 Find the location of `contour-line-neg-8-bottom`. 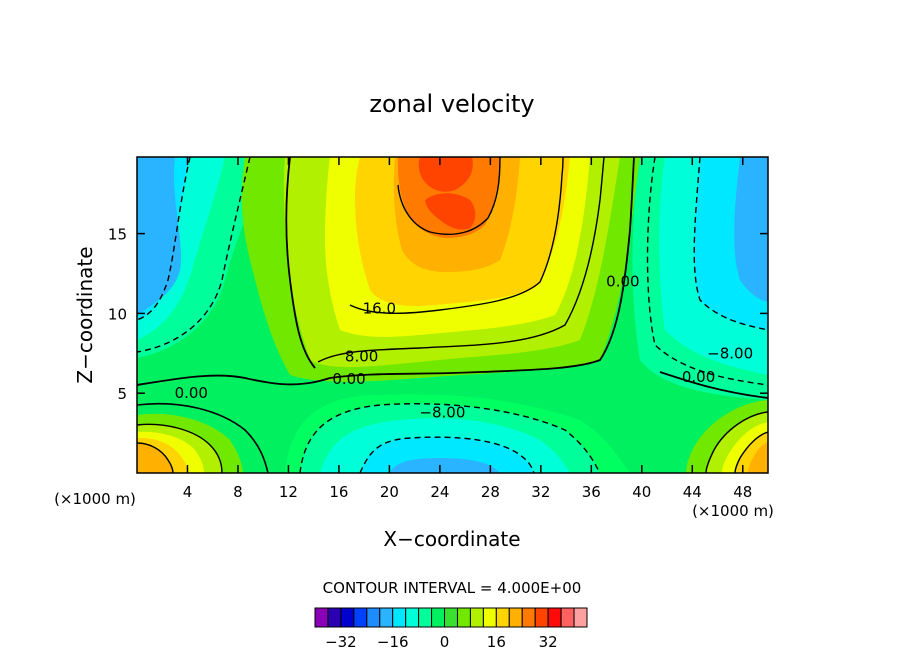

contour-line-neg-8-bottom is located at coordinates (450, 438).